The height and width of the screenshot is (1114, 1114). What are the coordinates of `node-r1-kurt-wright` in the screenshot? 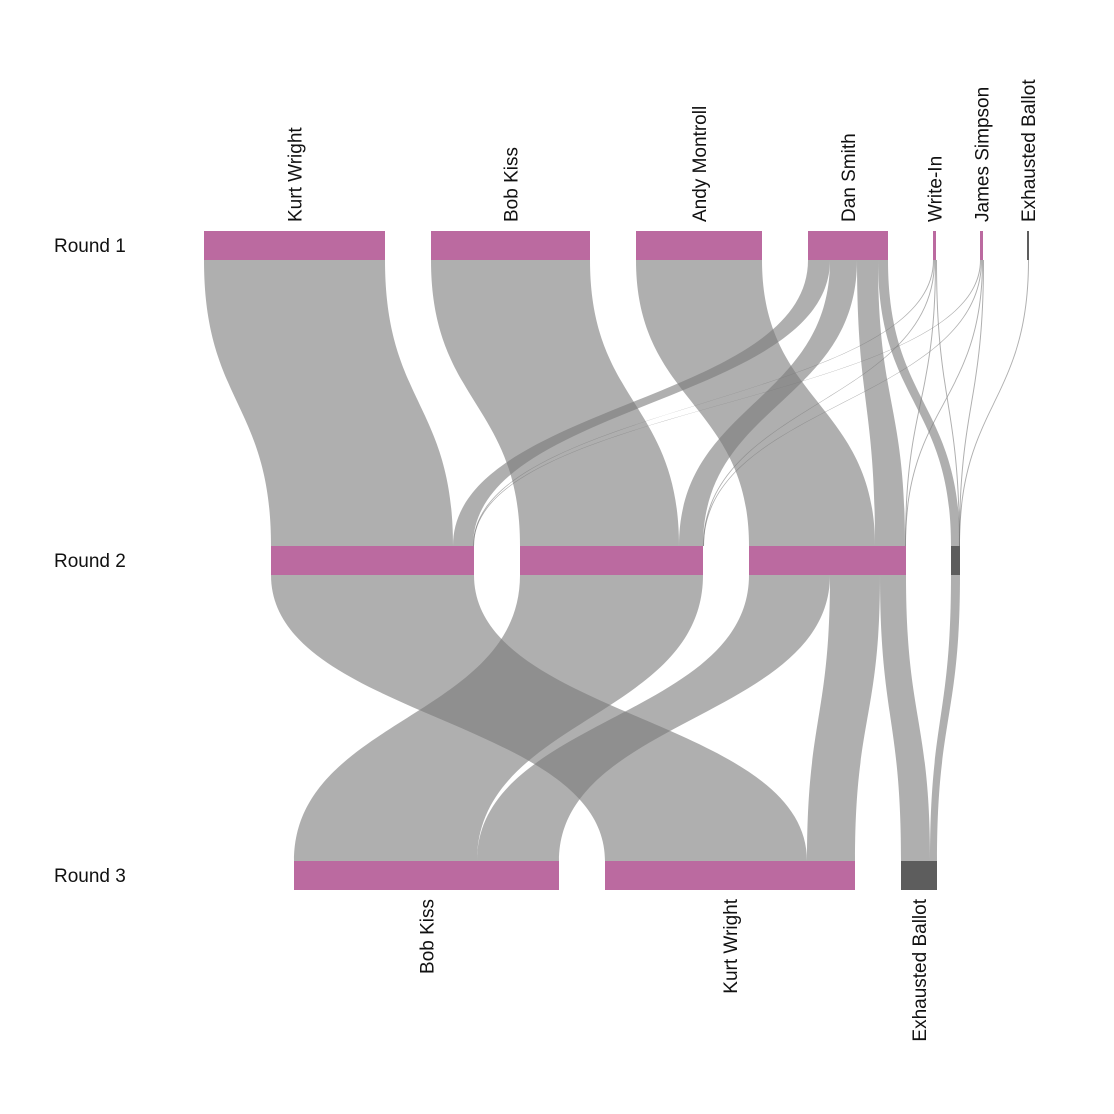 It's located at (294, 245).